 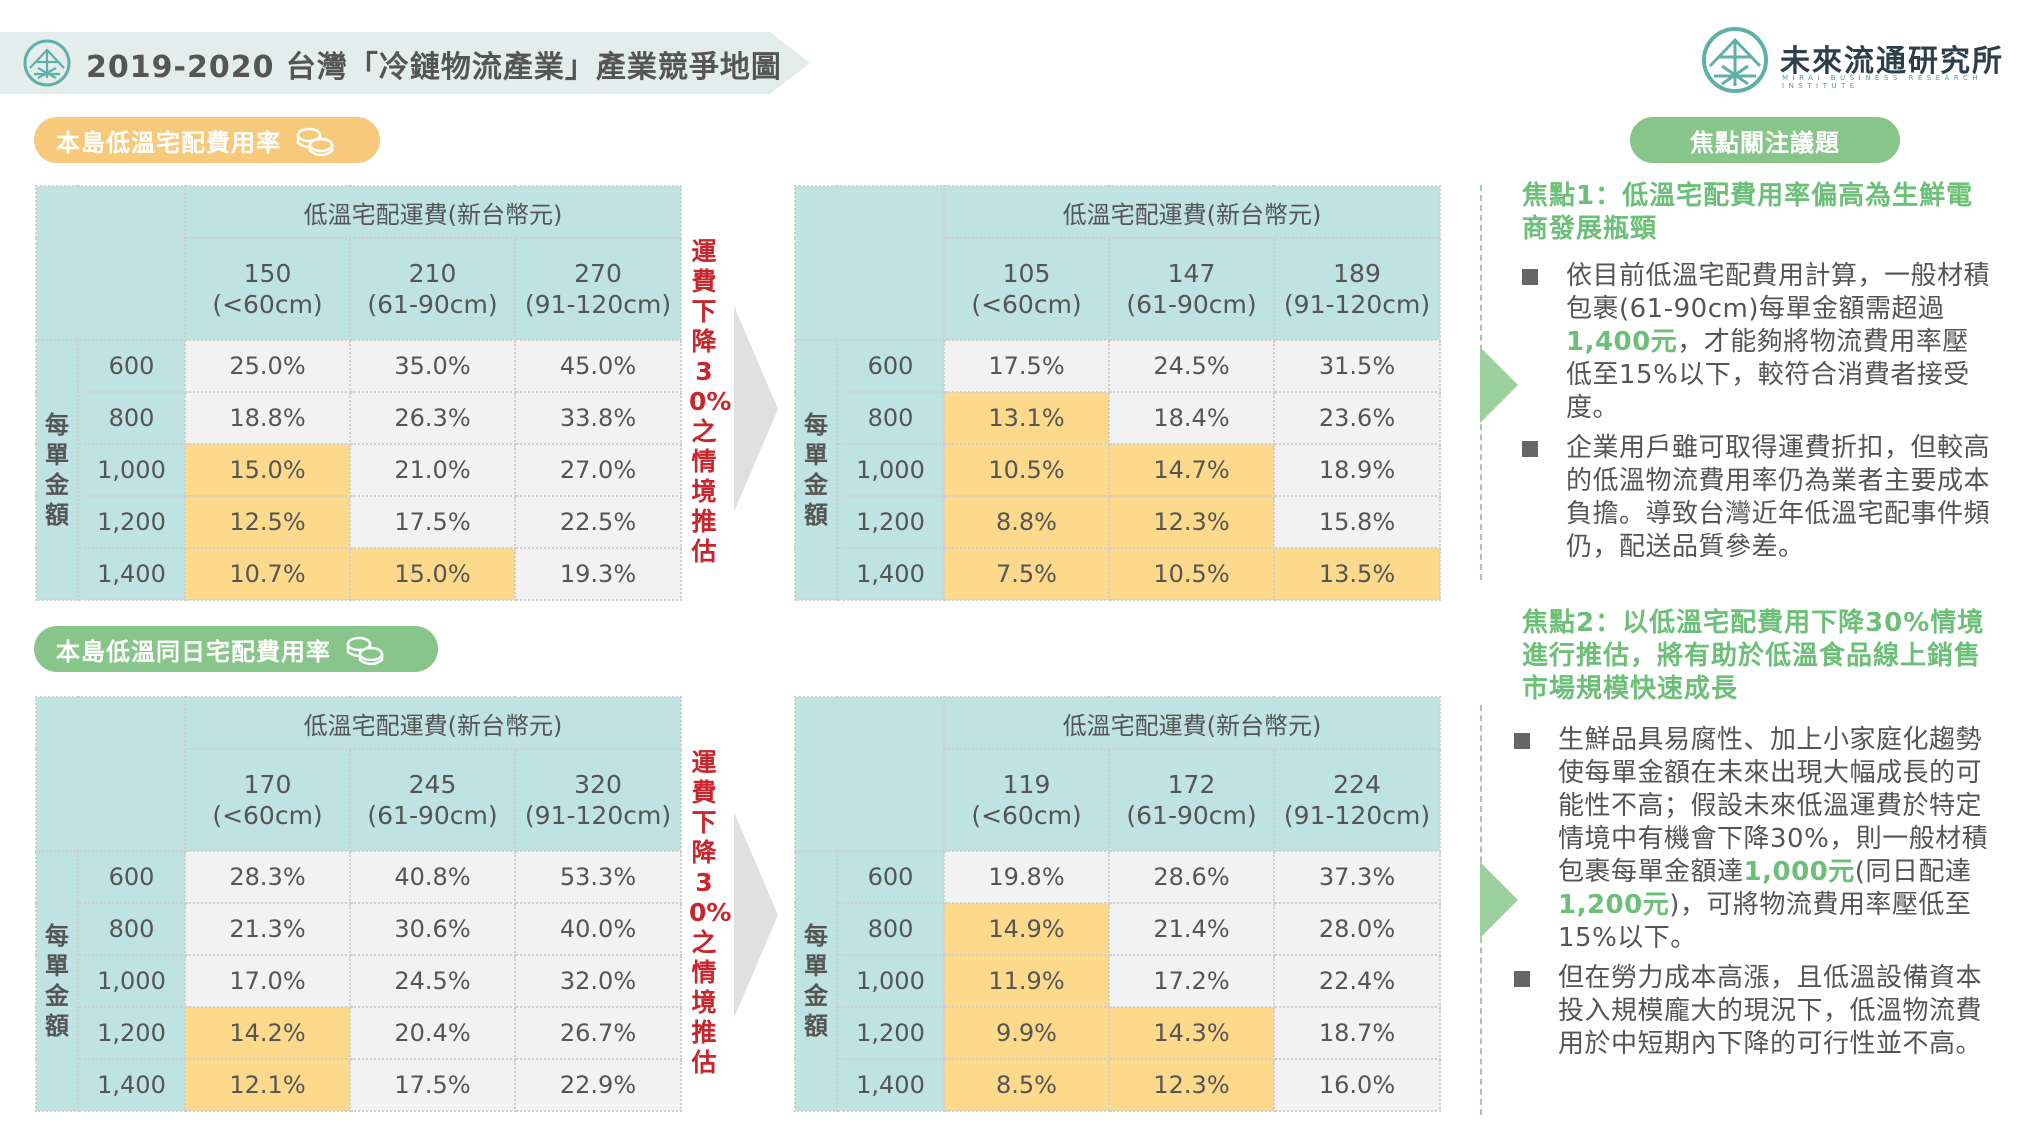 I want to click on rate-cell: 45.0%, so click(x=598, y=366).